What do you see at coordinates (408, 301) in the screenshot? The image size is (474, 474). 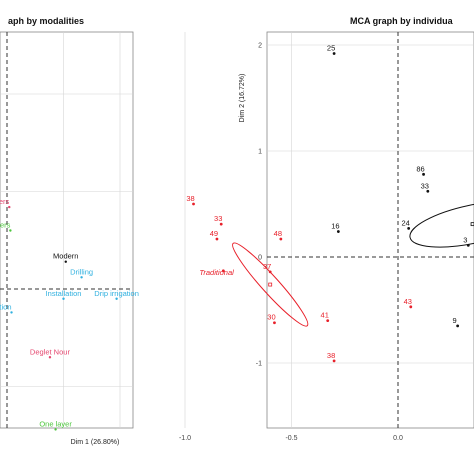 I see `individual-label: 43` at bounding box center [408, 301].